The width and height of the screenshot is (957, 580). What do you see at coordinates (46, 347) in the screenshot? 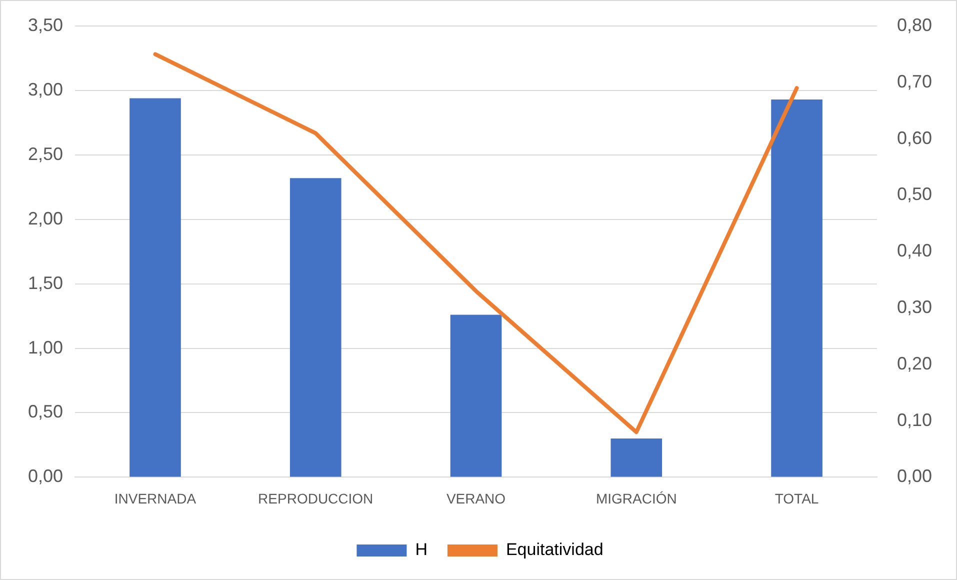
I see `y-tick-label: 1,00` at bounding box center [46, 347].